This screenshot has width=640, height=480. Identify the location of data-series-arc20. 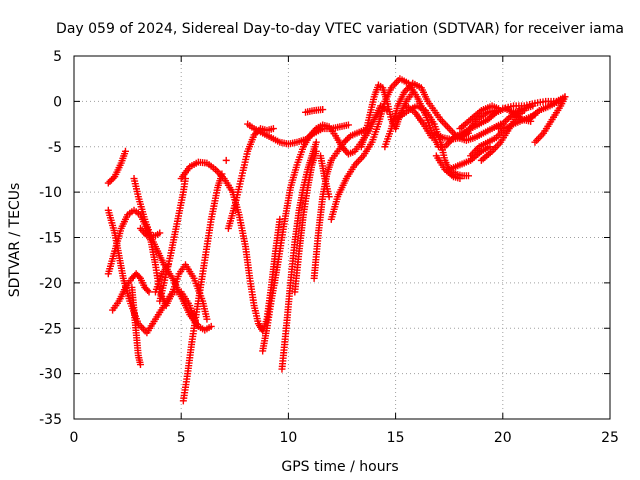
(325, 176).